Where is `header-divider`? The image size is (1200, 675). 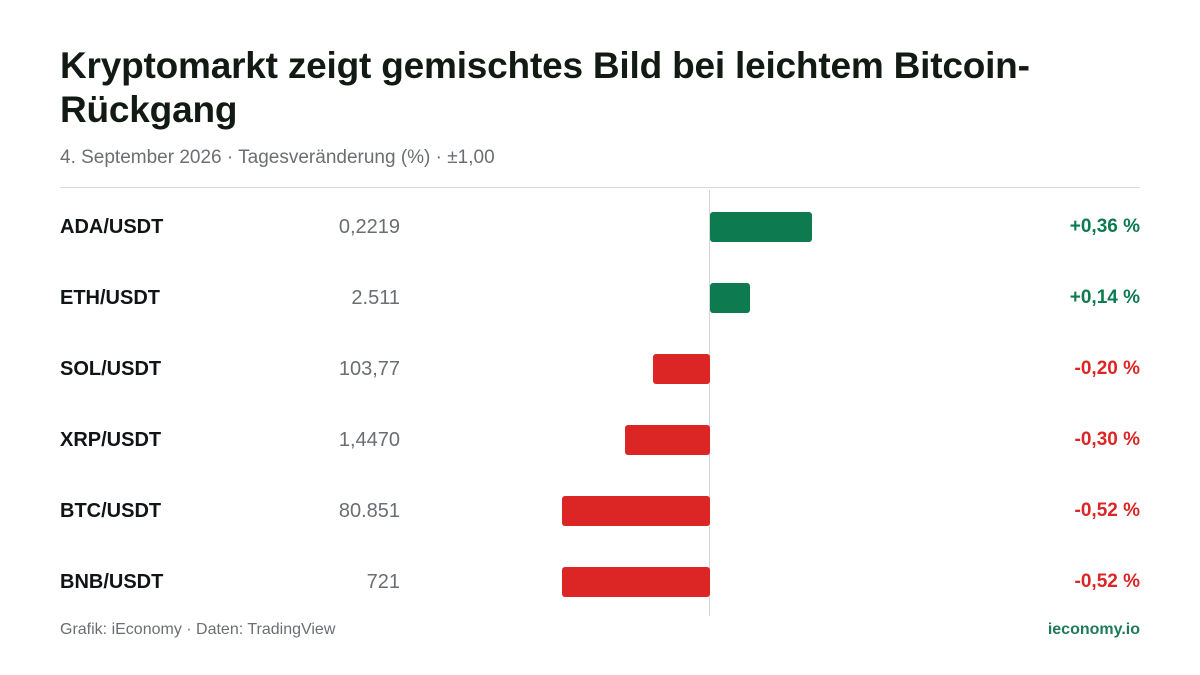 header-divider is located at coordinates (600, 187).